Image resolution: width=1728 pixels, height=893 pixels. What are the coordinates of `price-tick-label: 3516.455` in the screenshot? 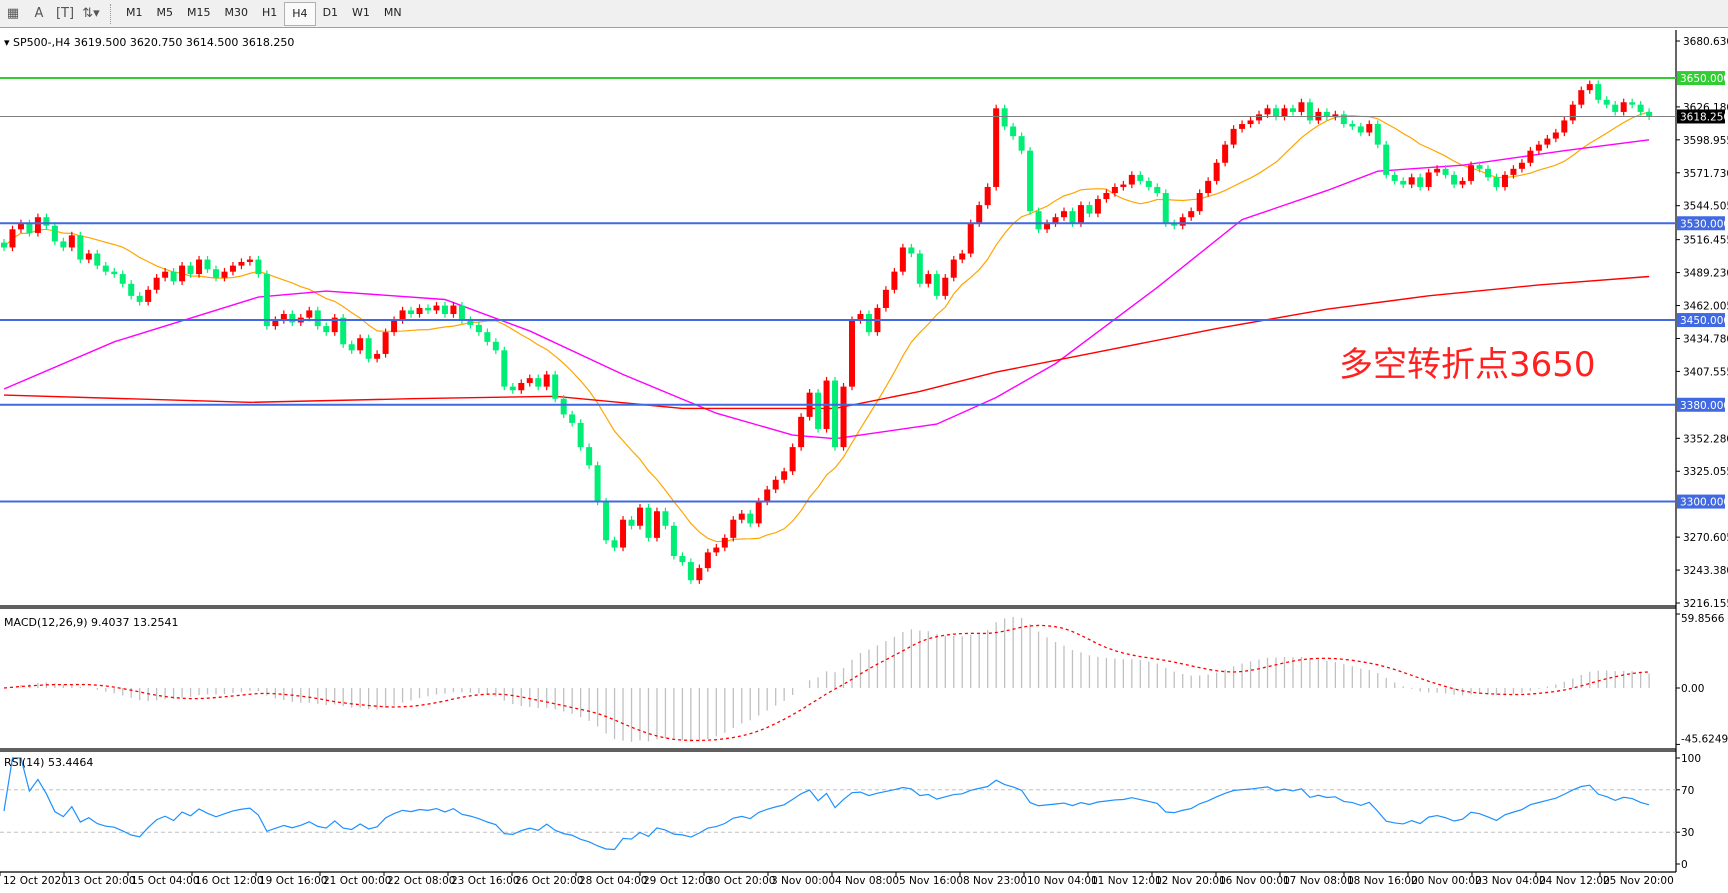 It's located at (1705, 241).